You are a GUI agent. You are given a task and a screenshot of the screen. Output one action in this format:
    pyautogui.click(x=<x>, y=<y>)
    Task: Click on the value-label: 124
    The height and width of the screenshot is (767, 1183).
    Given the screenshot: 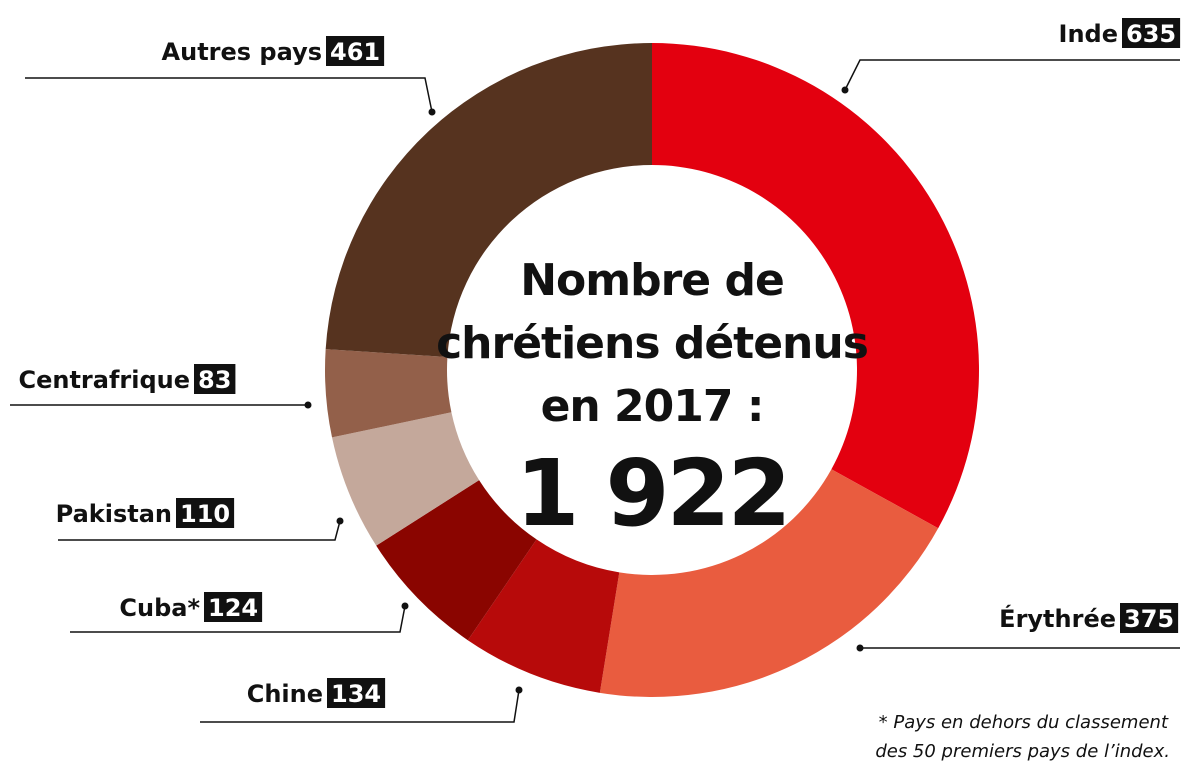 What is the action you would take?
    pyautogui.click(x=233, y=608)
    